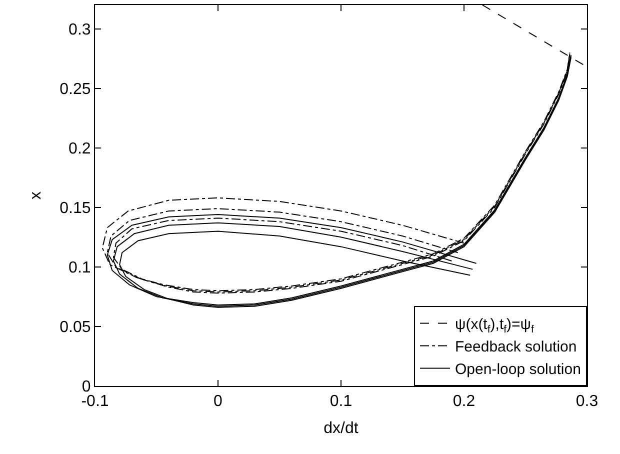 This screenshot has width=620, height=454. I want to click on x-tick-label: 0.1, so click(341, 401).